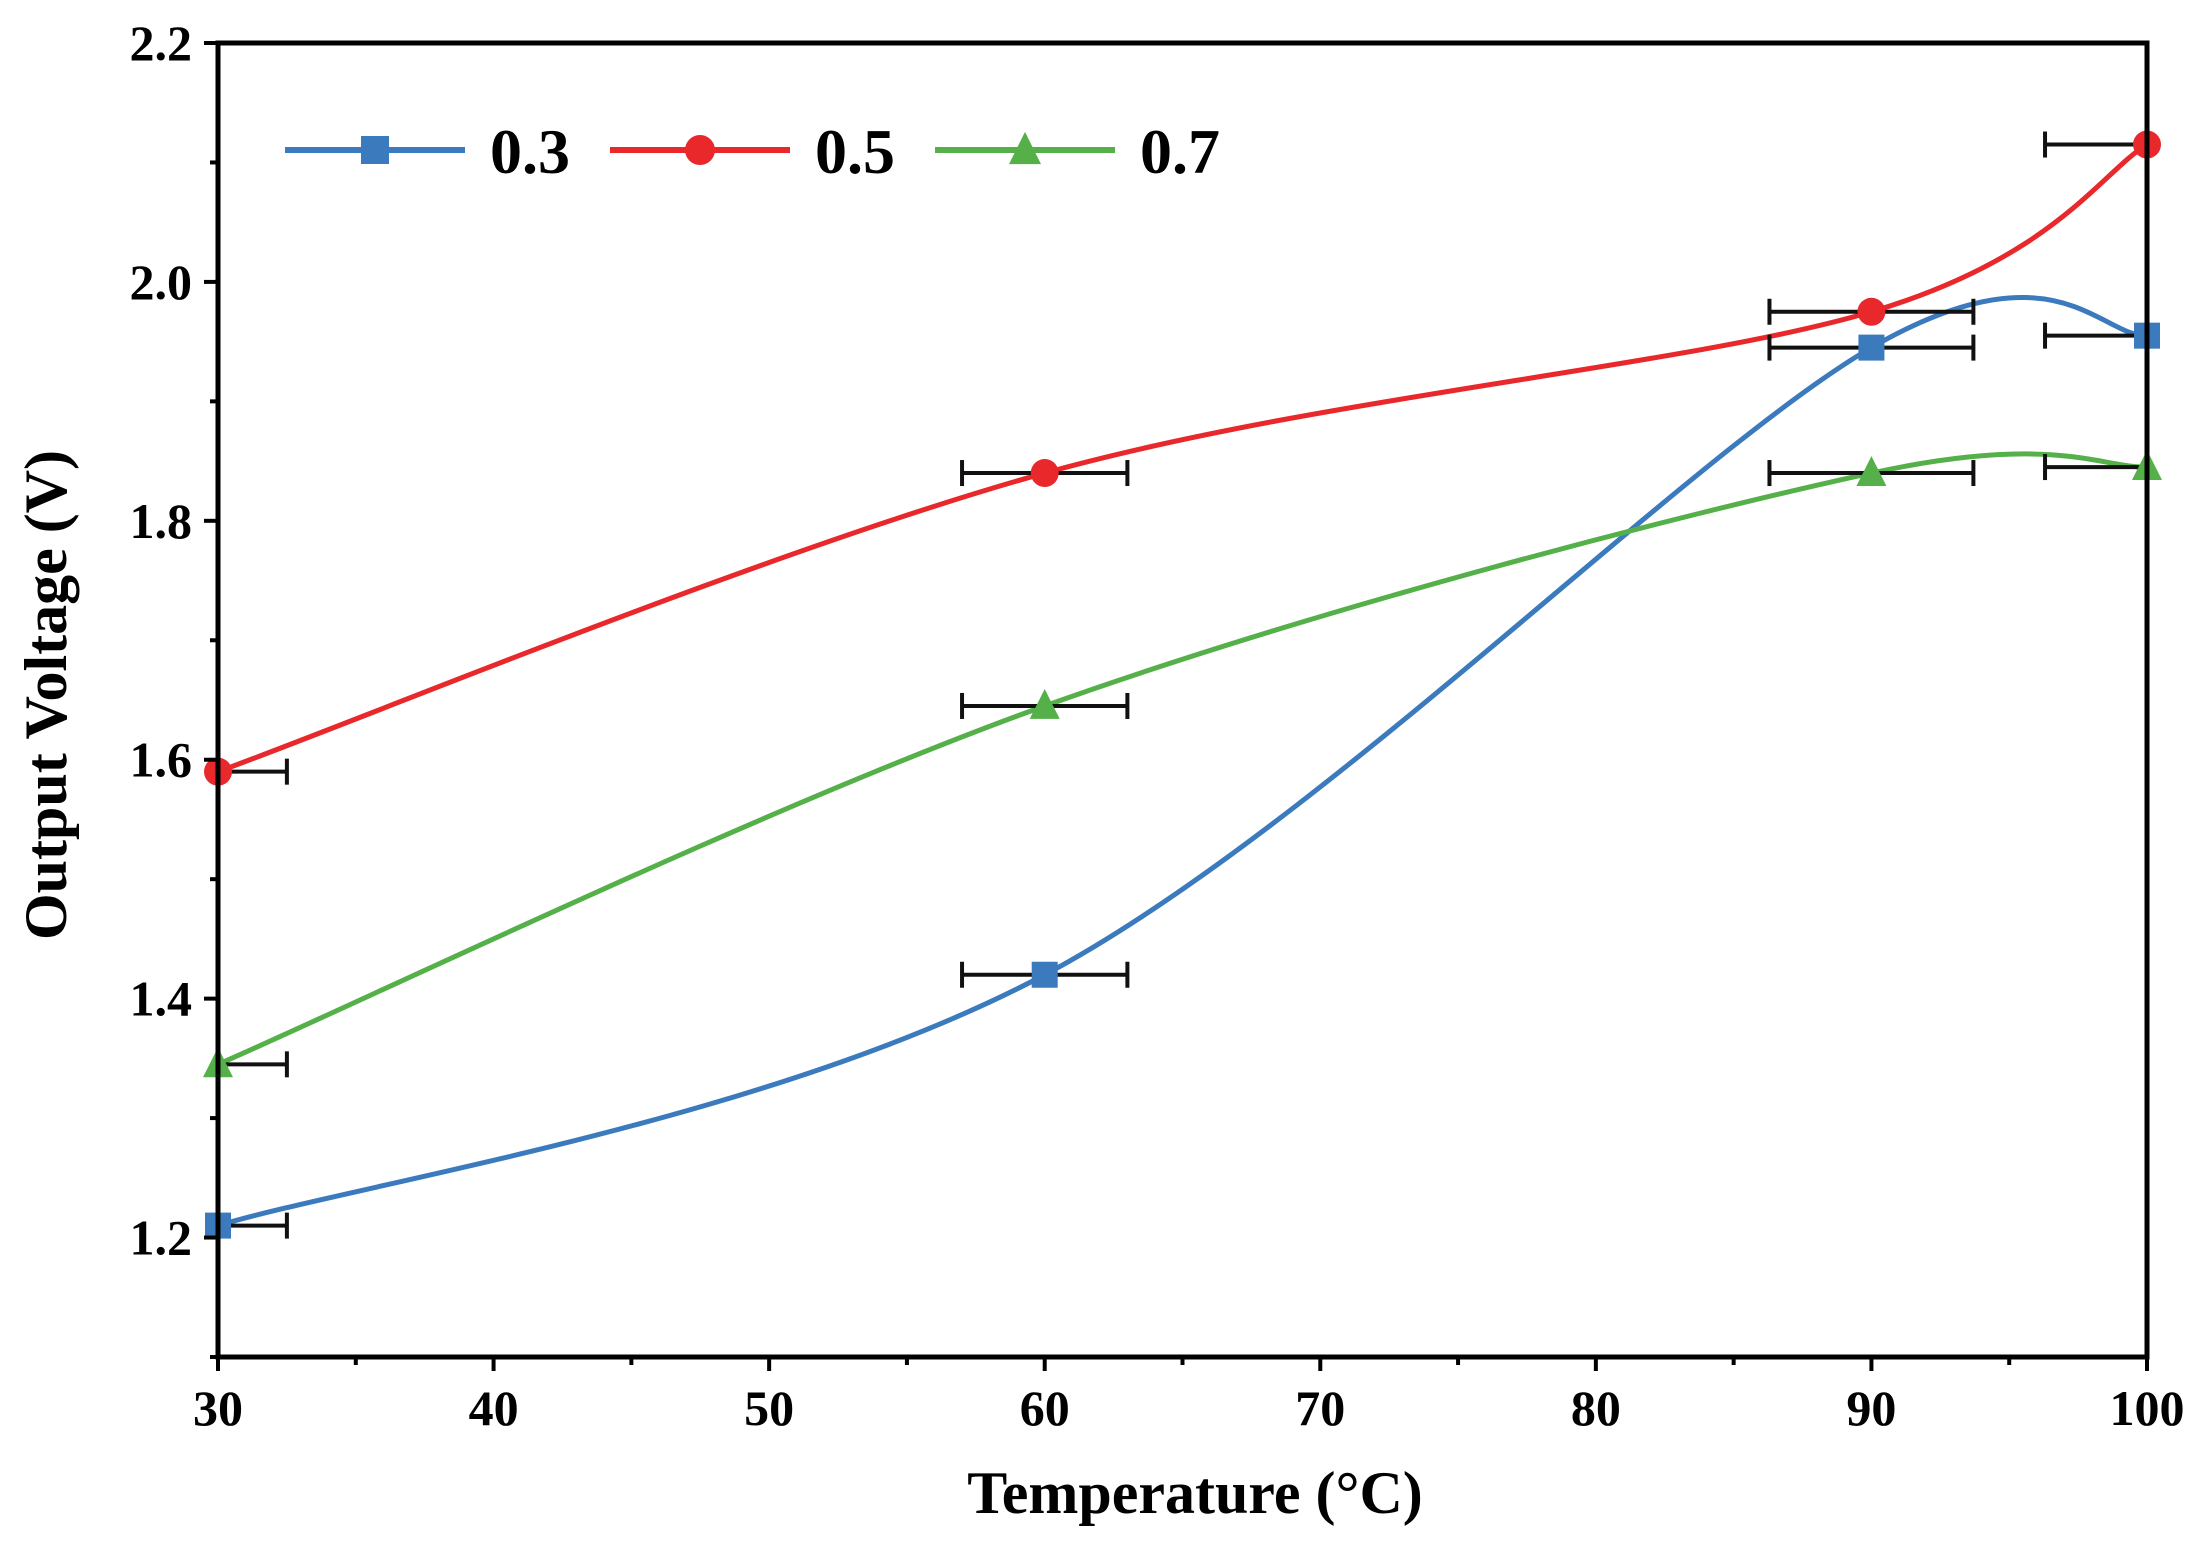 The image size is (2207, 1557). Describe the element at coordinates (700, 150) in the screenshot. I see `legend-marker-0.5` at that location.